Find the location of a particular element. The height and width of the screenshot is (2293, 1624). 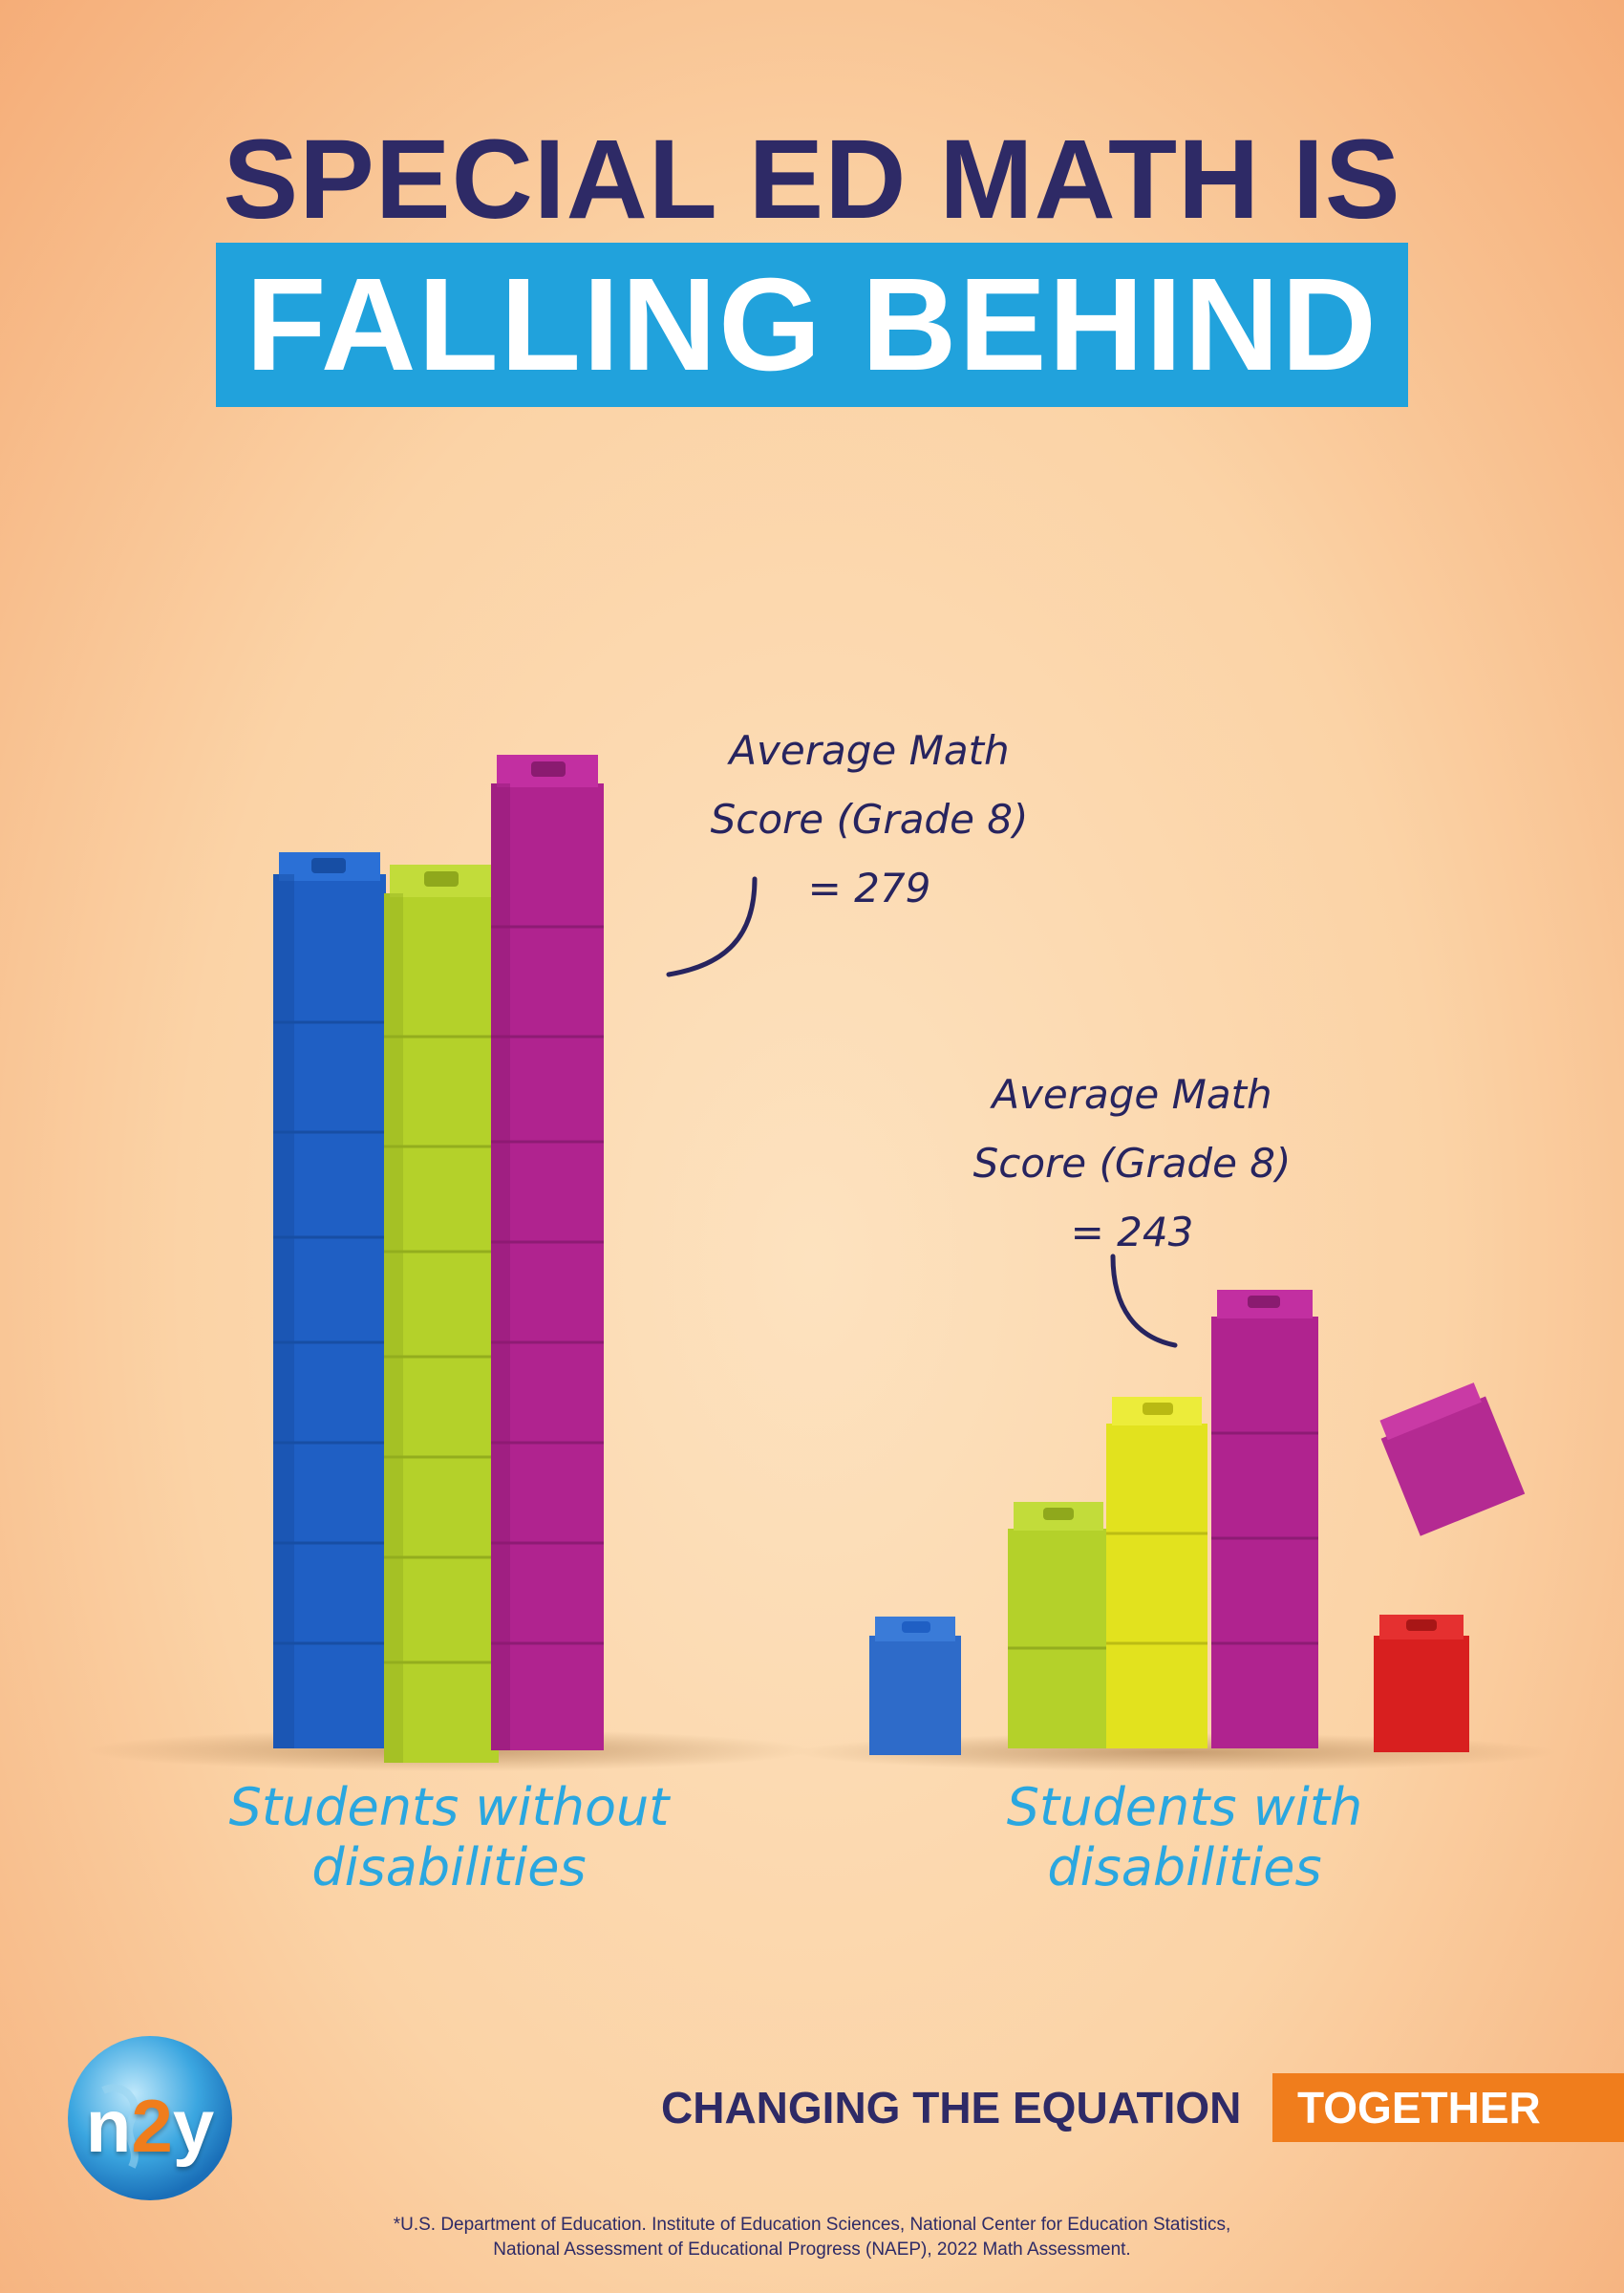

tower-magenta-short is located at coordinates (1264, 1519).